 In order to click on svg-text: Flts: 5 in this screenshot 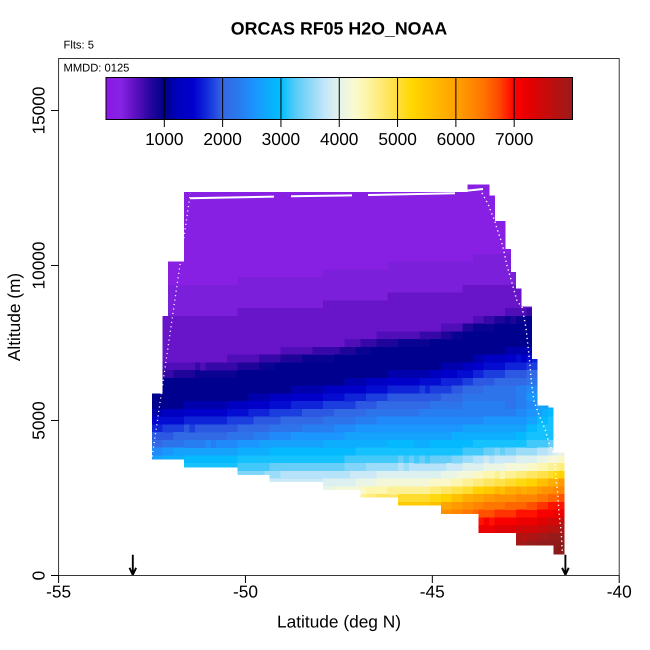, I will do `click(79, 46)`.